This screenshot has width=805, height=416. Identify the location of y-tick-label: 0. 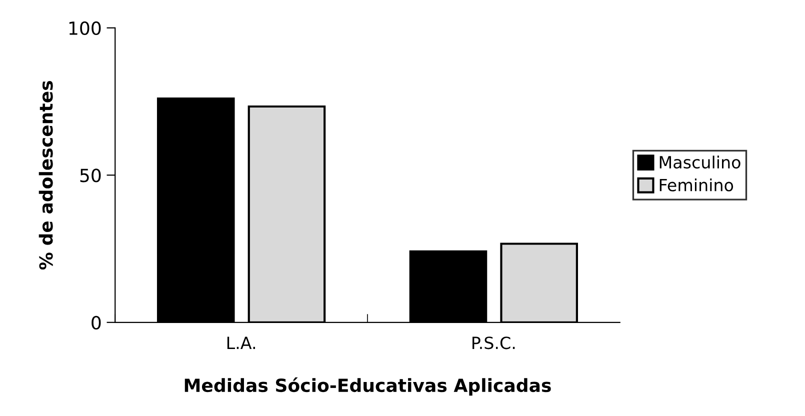
(96, 323).